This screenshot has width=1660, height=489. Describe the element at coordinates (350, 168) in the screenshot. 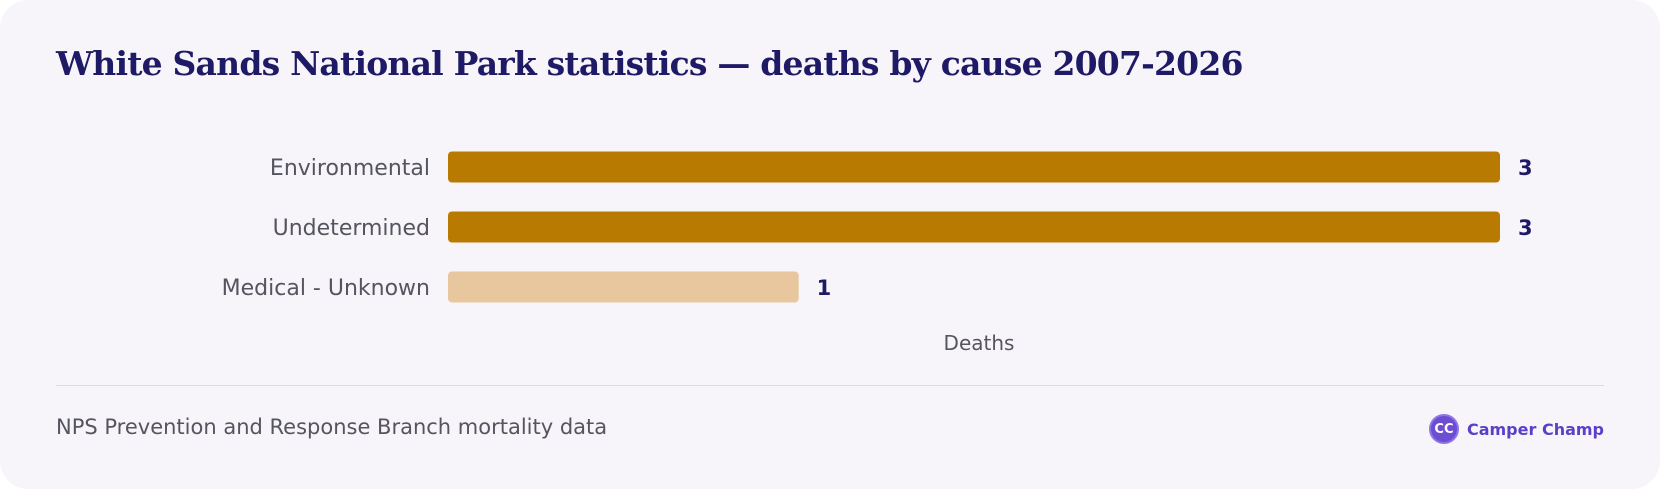

I see `category-label-environmental: Environmental` at that location.